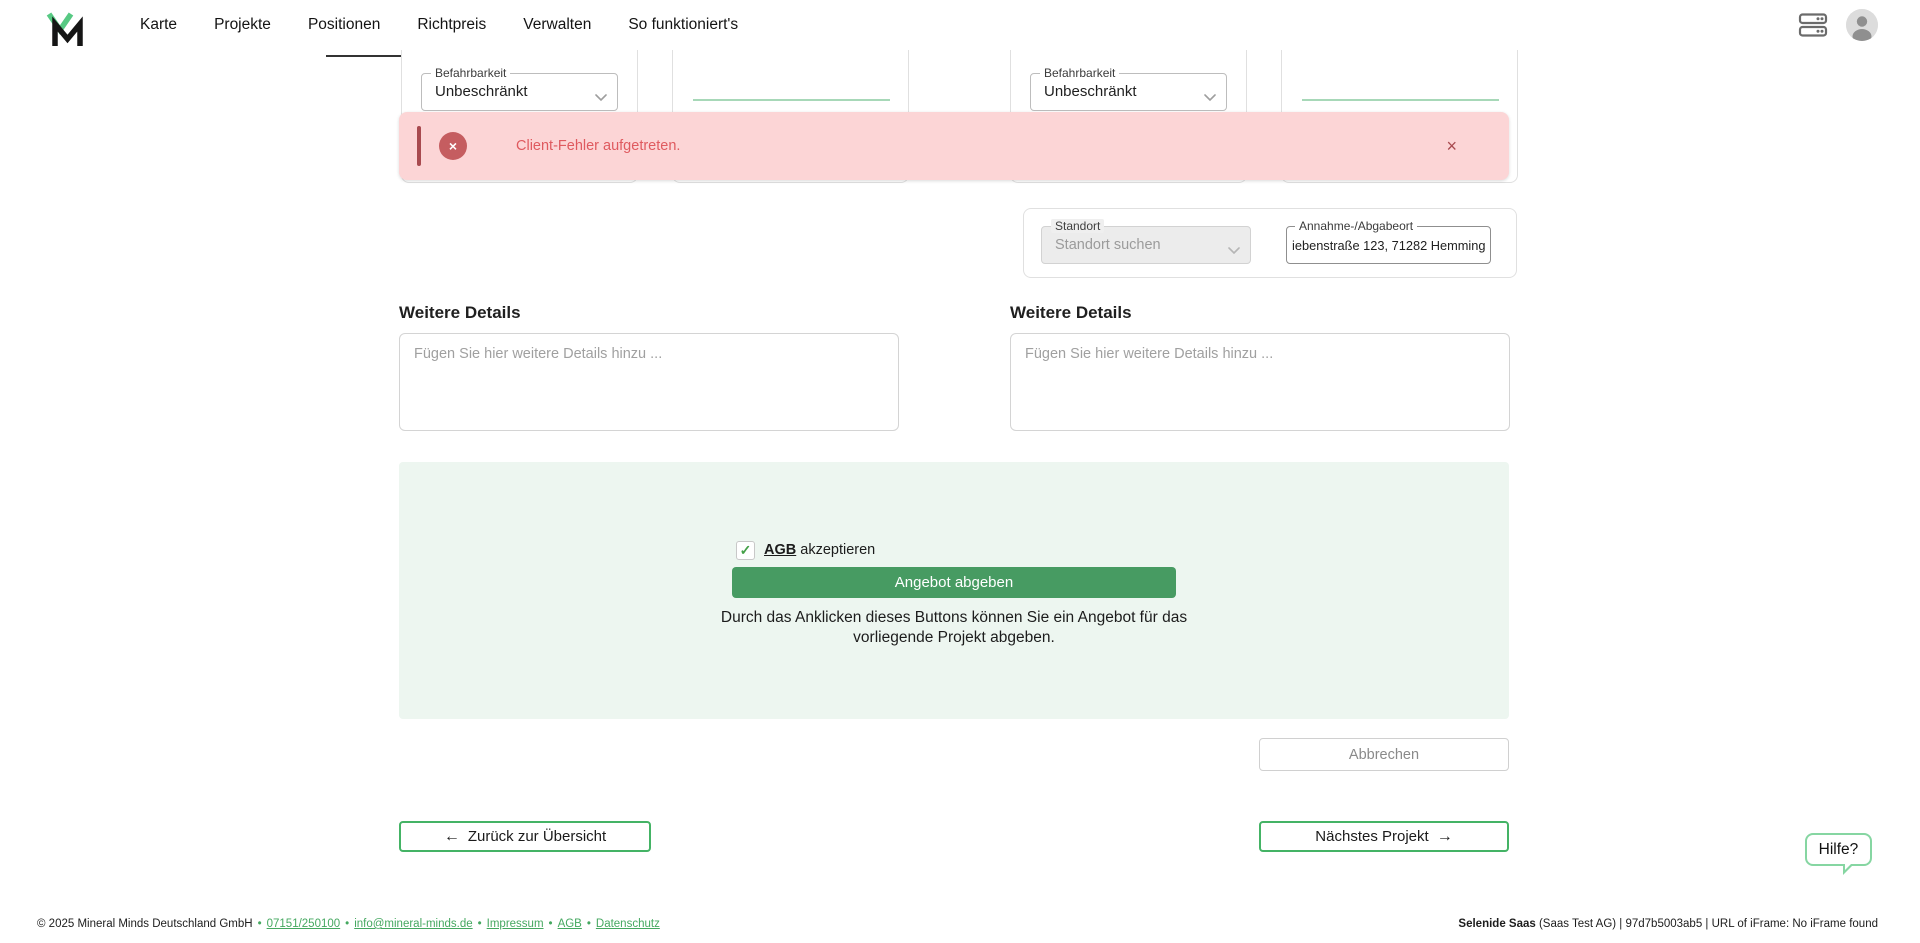 The height and width of the screenshot is (943, 1920). Describe the element at coordinates (780, 550) in the screenshot. I see `agb-link: AGB` at that location.